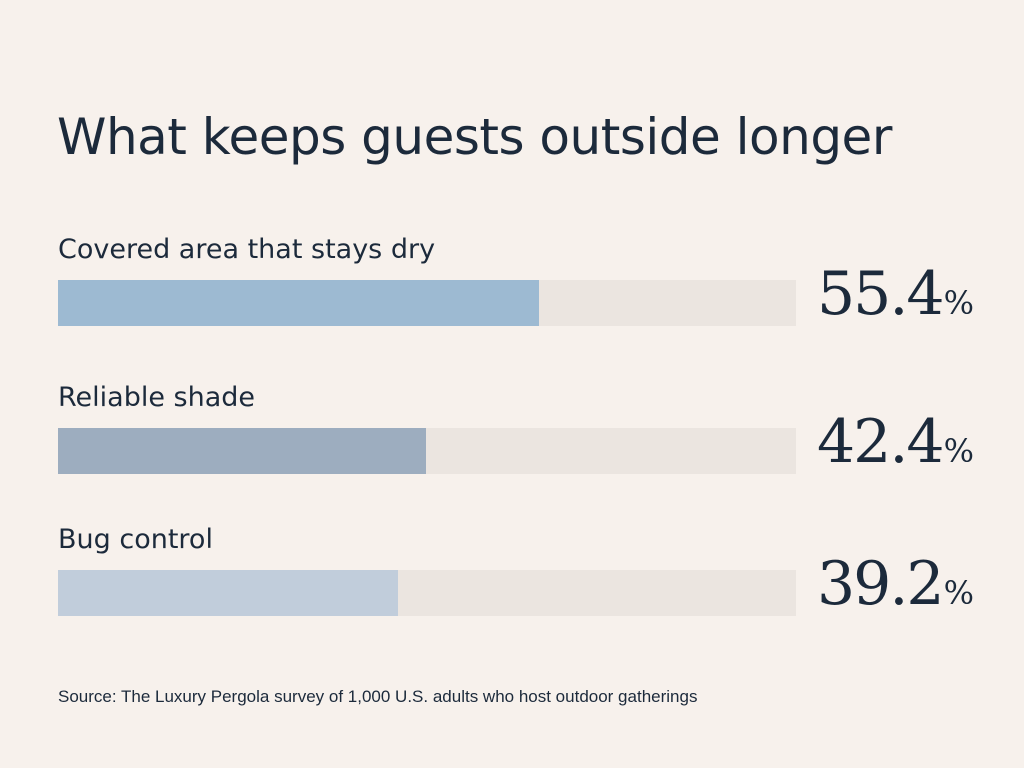  Describe the element at coordinates (247, 249) in the screenshot. I see `bar-label: Covered area that stays dry` at that location.